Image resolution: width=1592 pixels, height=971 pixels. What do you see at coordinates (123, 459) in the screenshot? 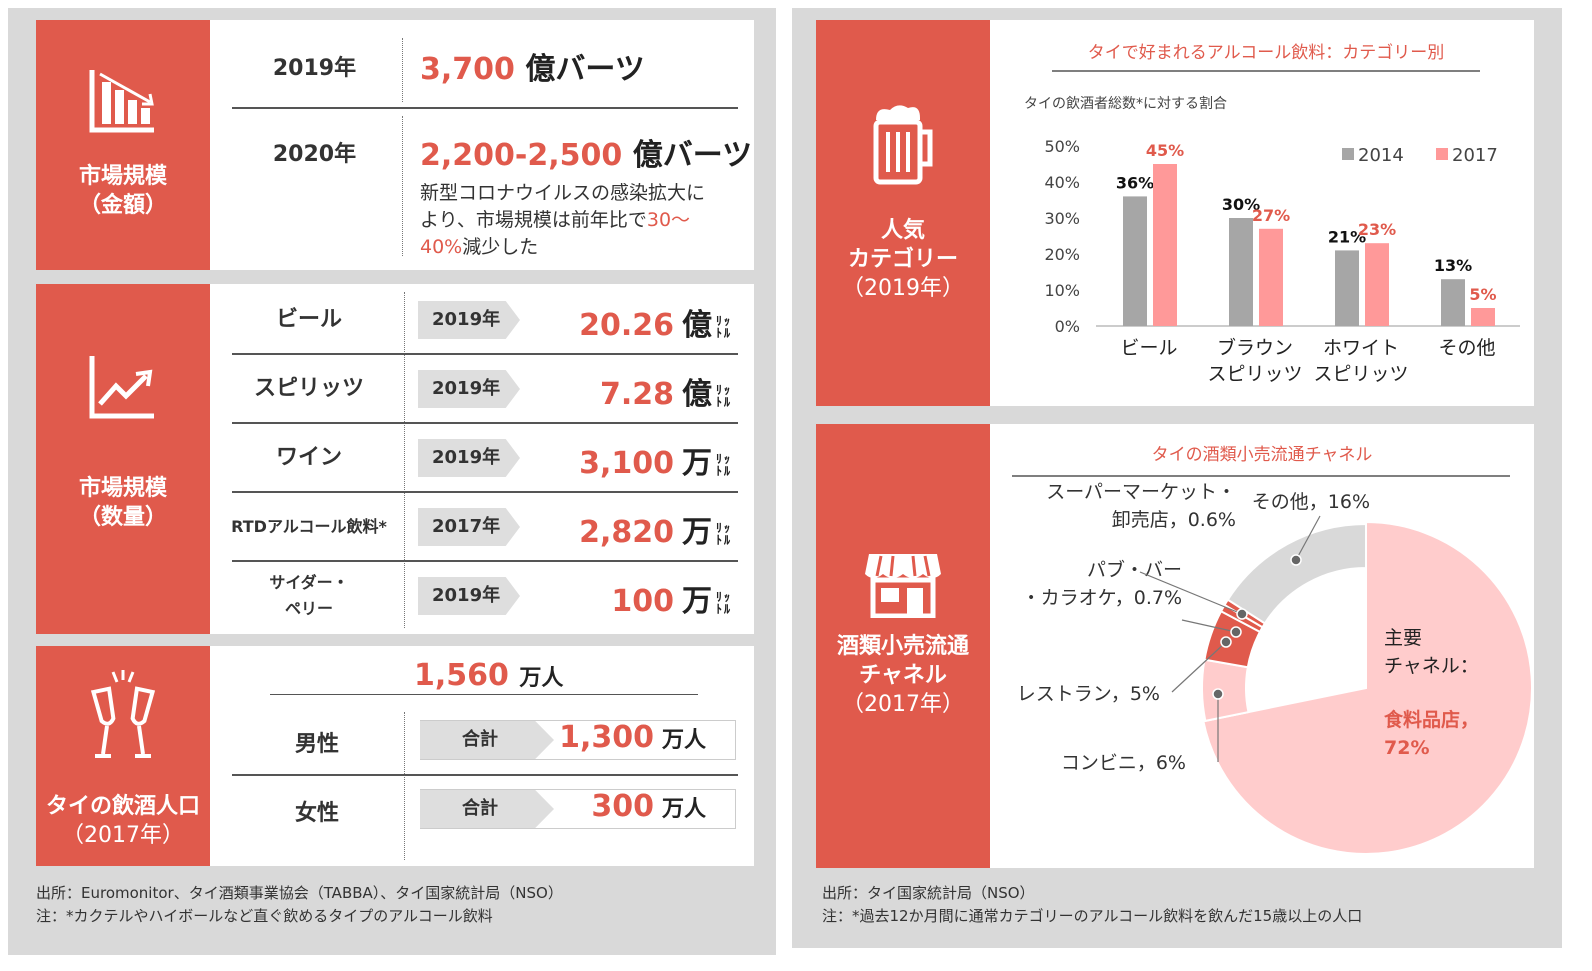
I see `market-volume-side: 市場規模 （数量）` at bounding box center [123, 459].